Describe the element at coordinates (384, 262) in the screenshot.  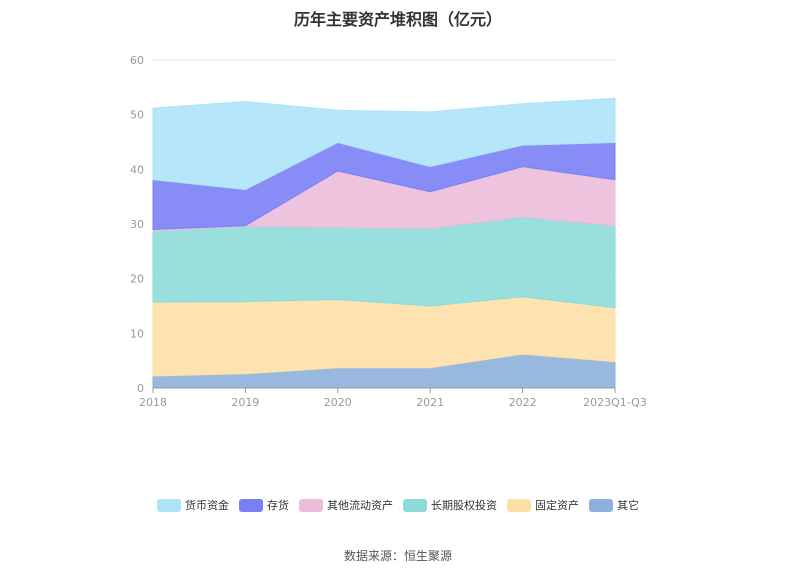
I see `area-长期股权投资` at that location.